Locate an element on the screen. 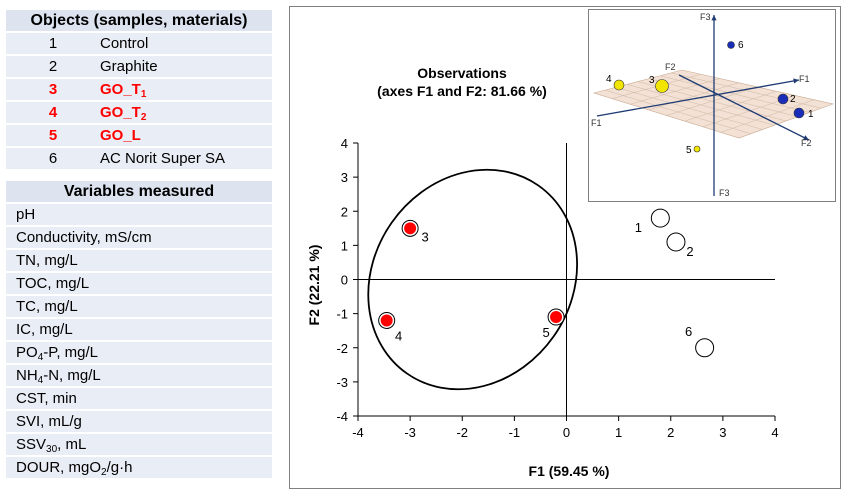 This screenshot has width=850, height=495. variable-name: CST, min is located at coordinates (139, 398).